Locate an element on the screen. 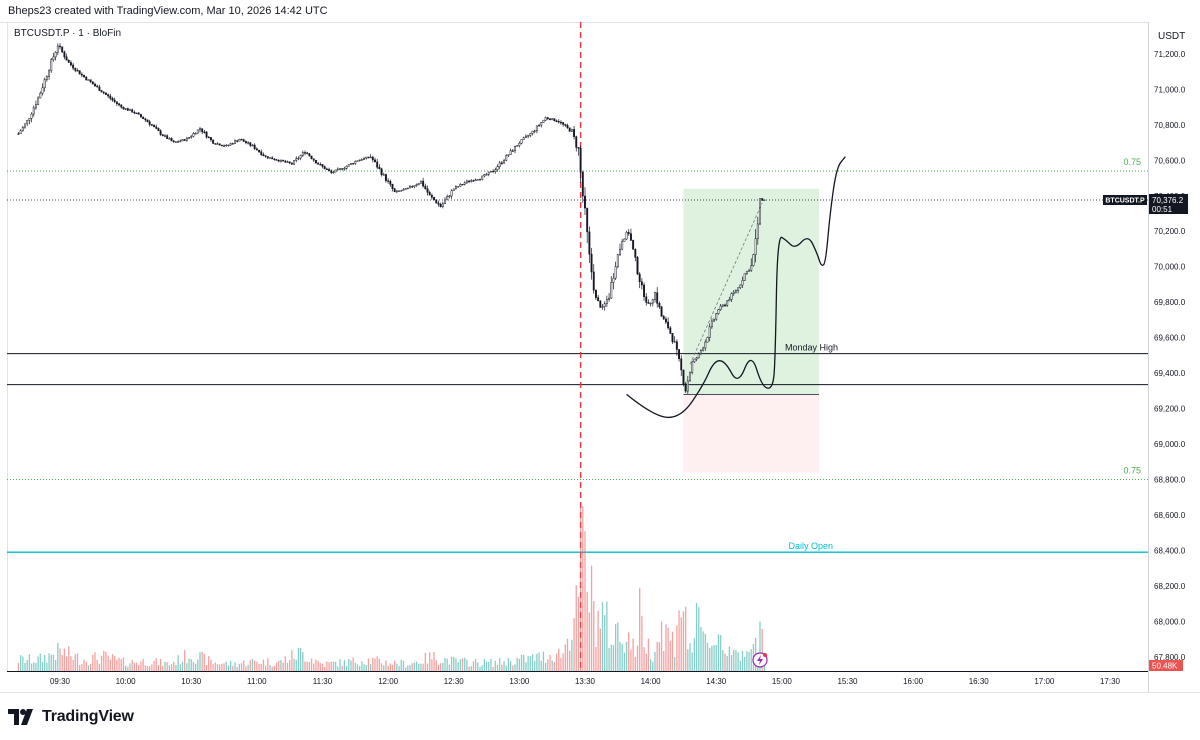 This screenshot has width=1200, height=740. price-tick-label: 70,800.0 is located at coordinates (1170, 125).